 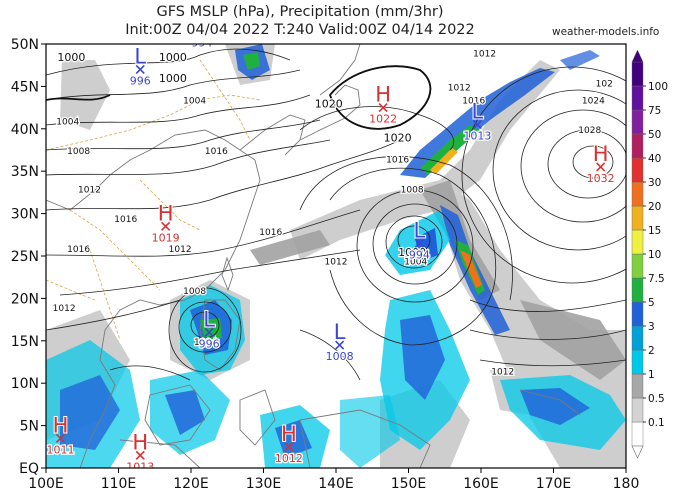 I want to click on colorbar-label: 50, so click(x=654, y=135).